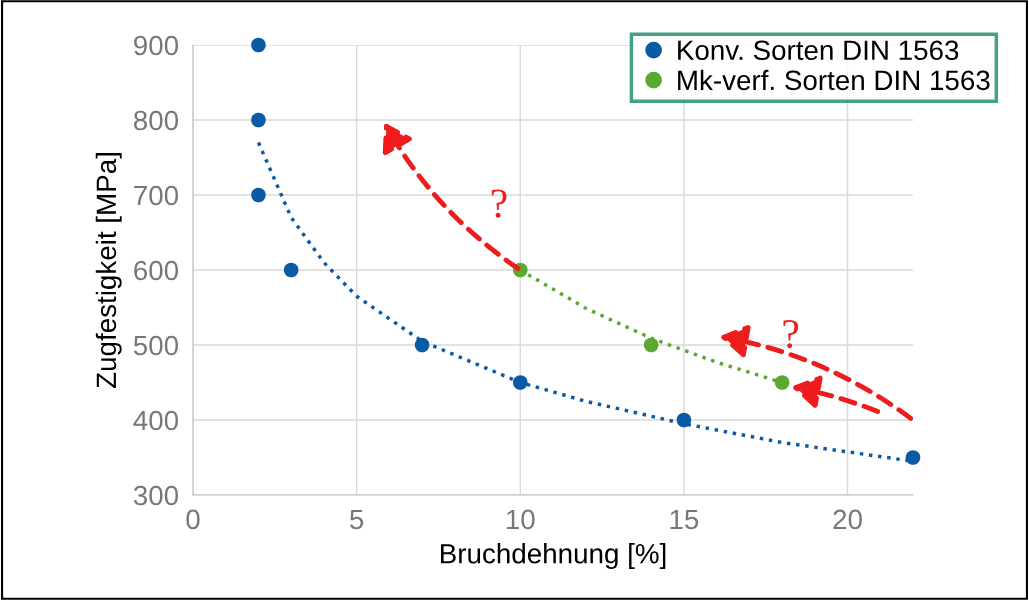  What do you see at coordinates (684, 519) in the screenshot?
I see `x-tick-label: 15` at bounding box center [684, 519].